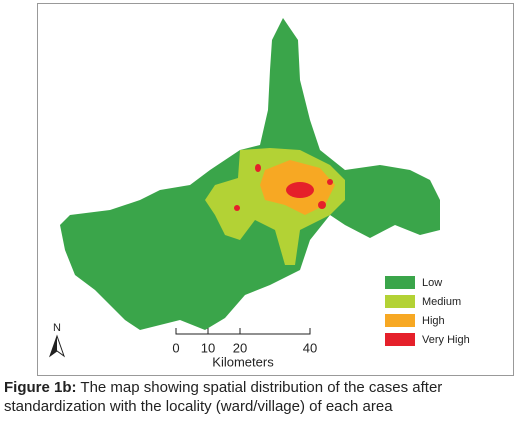  Describe the element at coordinates (310, 347) in the screenshot. I see `scale-tick: 40` at that location.